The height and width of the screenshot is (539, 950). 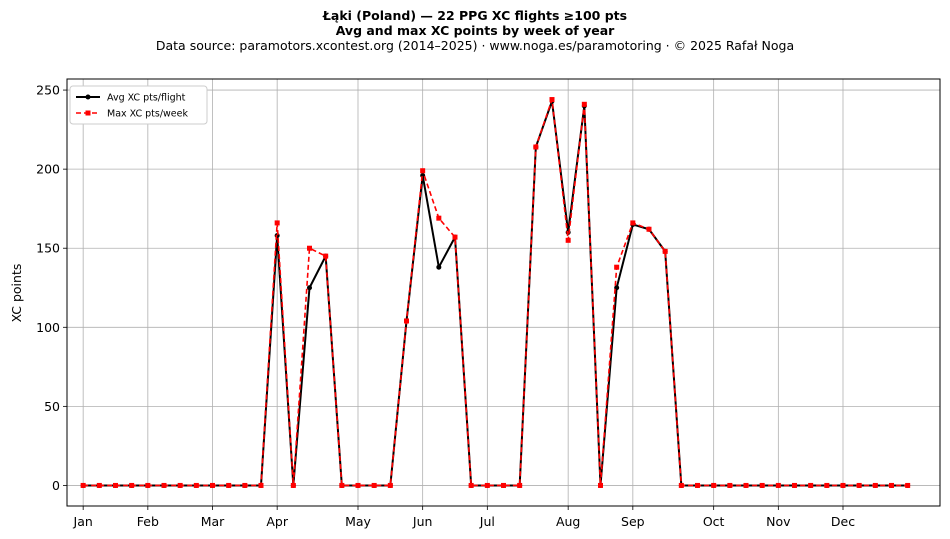 I want to click on x-tick-label: May, so click(x=358, y=521).